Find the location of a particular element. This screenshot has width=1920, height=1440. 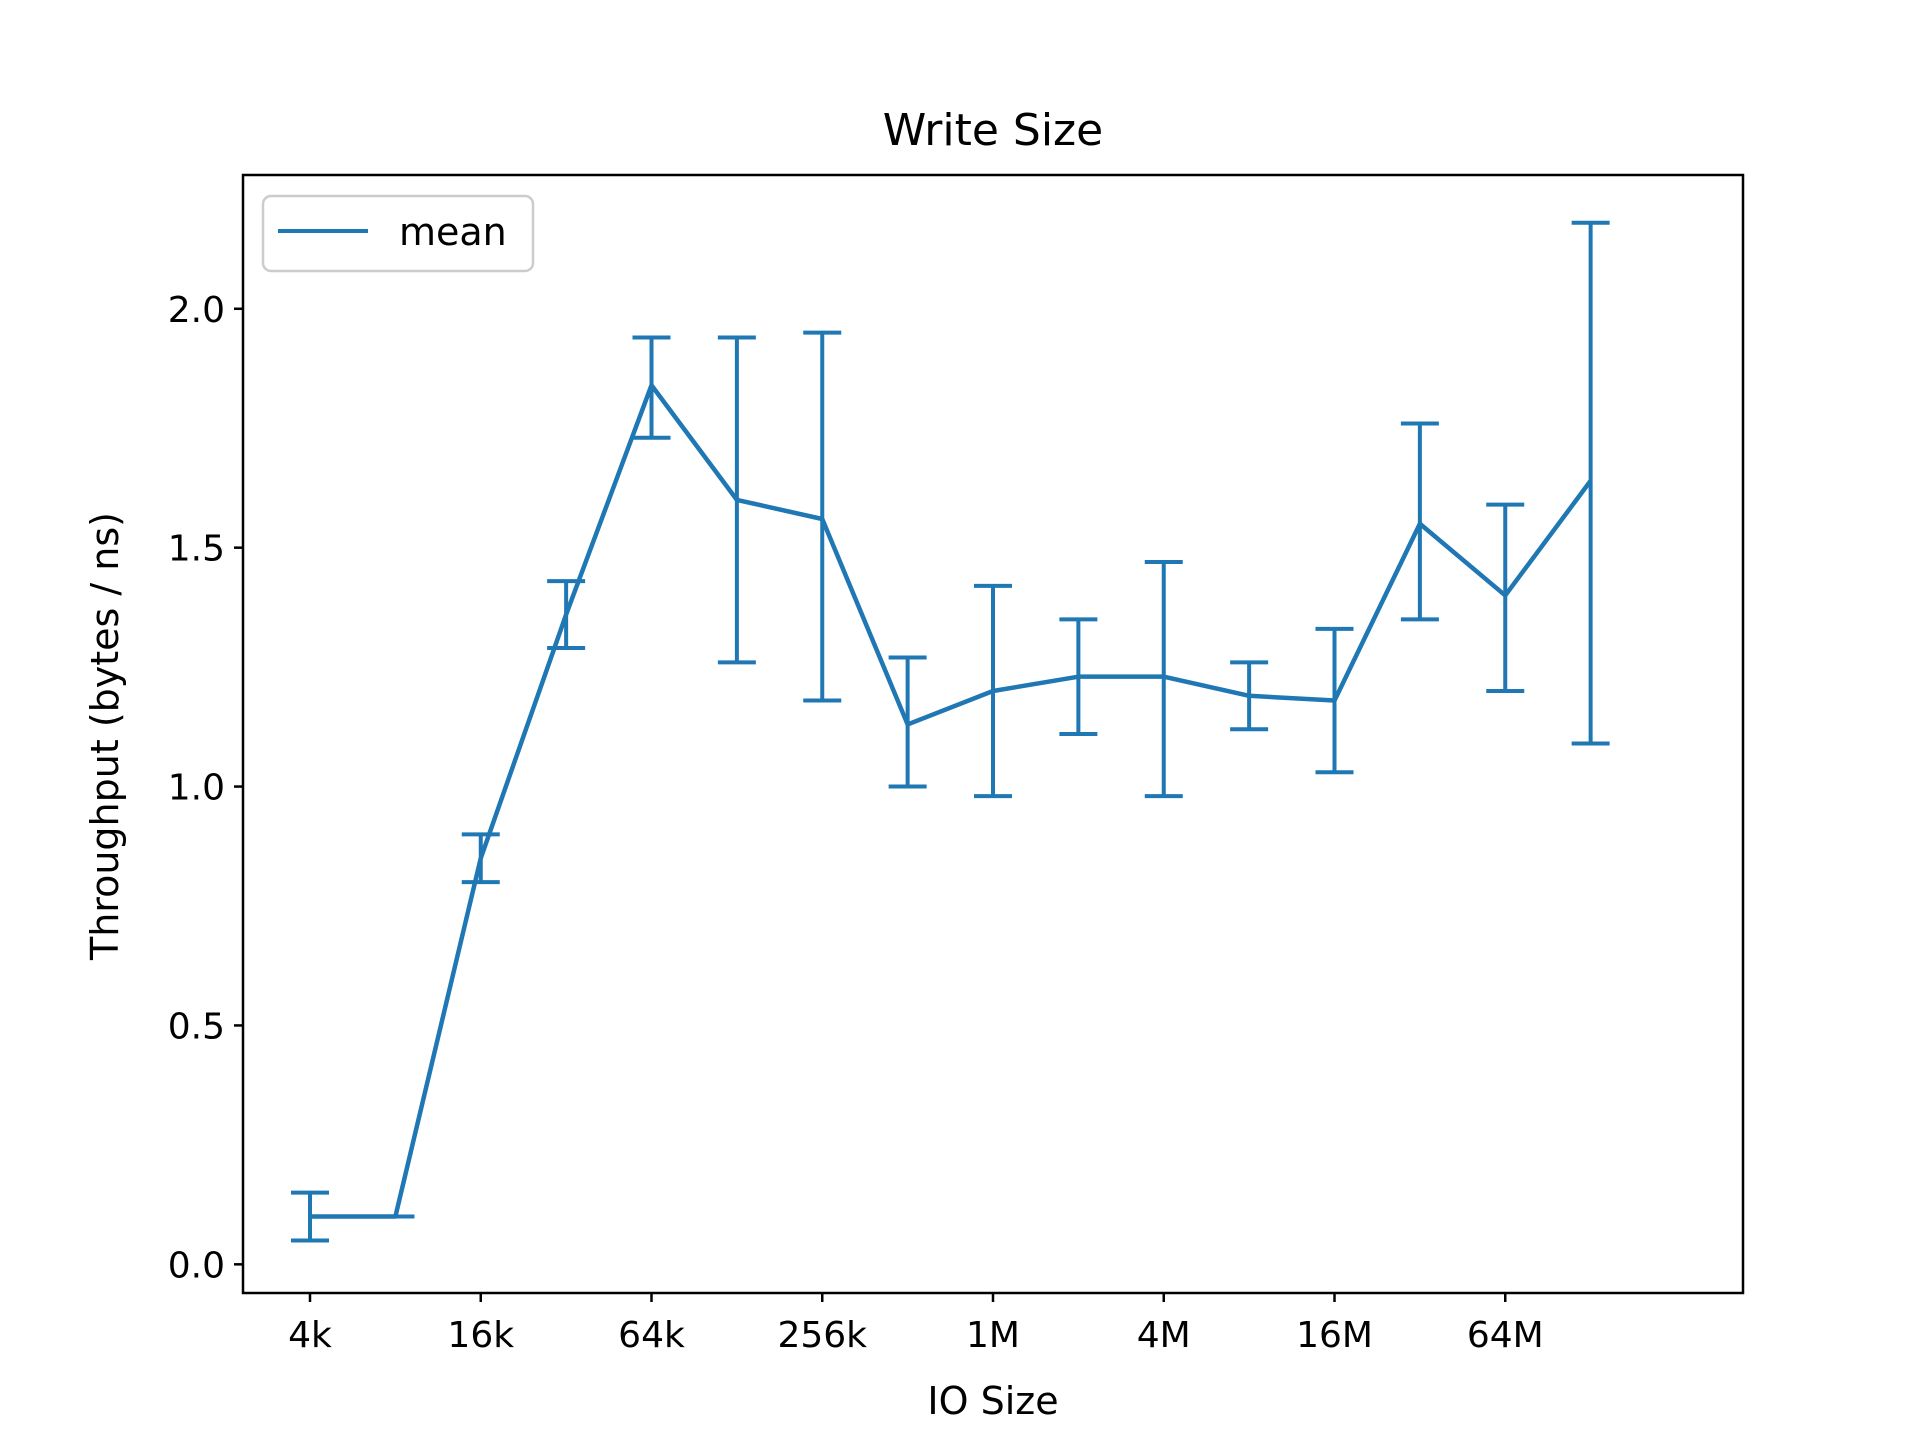

x-axis-label: IO Size is located at coordinates (992, 1401).